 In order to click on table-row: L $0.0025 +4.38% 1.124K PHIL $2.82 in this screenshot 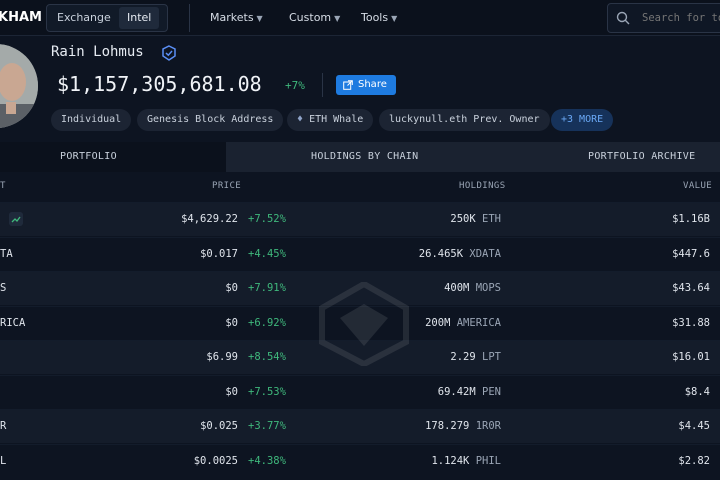, I will do `click(360, 461)`.